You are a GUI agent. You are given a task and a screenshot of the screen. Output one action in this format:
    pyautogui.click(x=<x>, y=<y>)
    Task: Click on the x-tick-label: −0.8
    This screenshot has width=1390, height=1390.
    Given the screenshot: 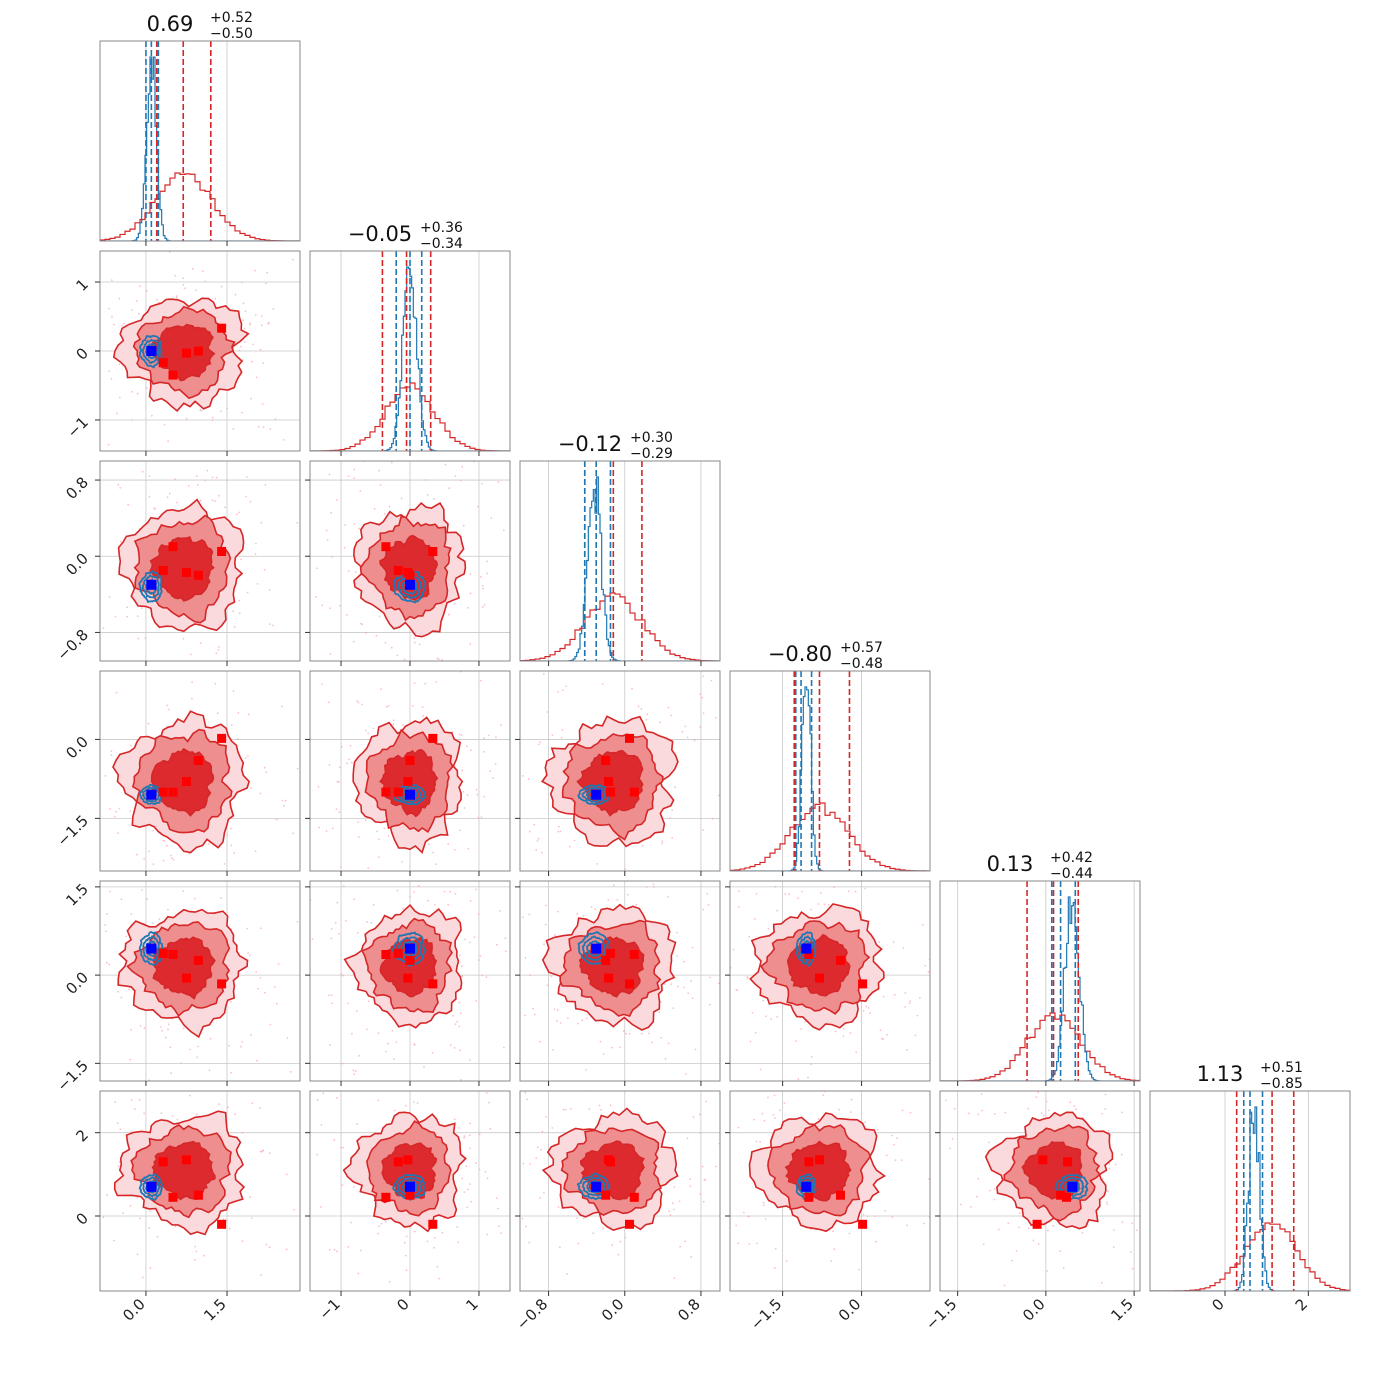 What is the action you would take?
    pyautogui.click(x=532, y=1314)
    